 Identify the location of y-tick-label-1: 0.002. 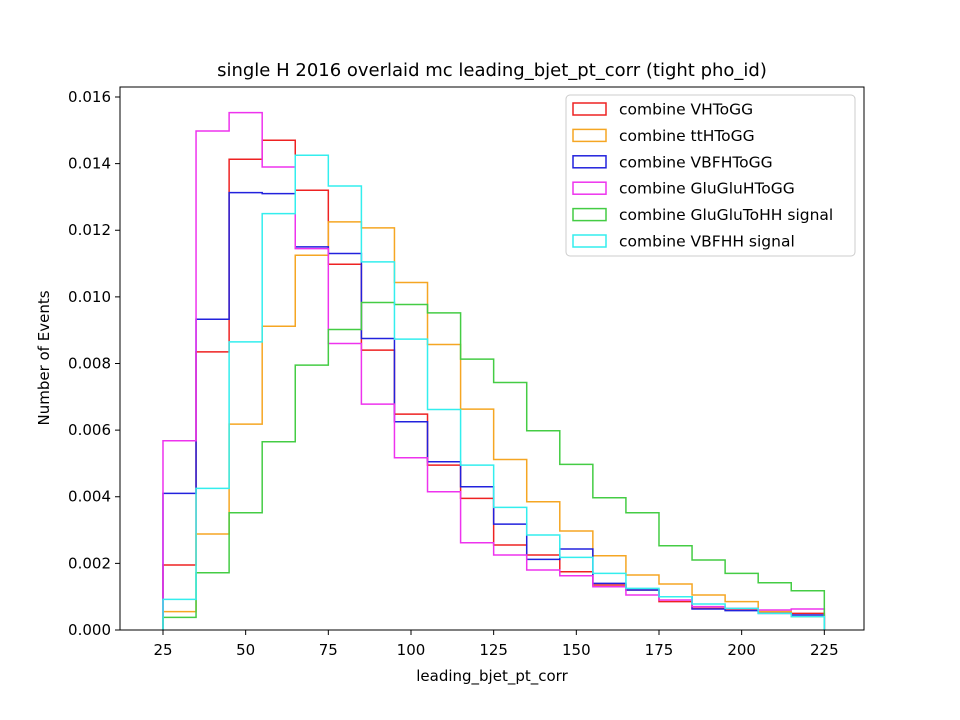
(89, 563).